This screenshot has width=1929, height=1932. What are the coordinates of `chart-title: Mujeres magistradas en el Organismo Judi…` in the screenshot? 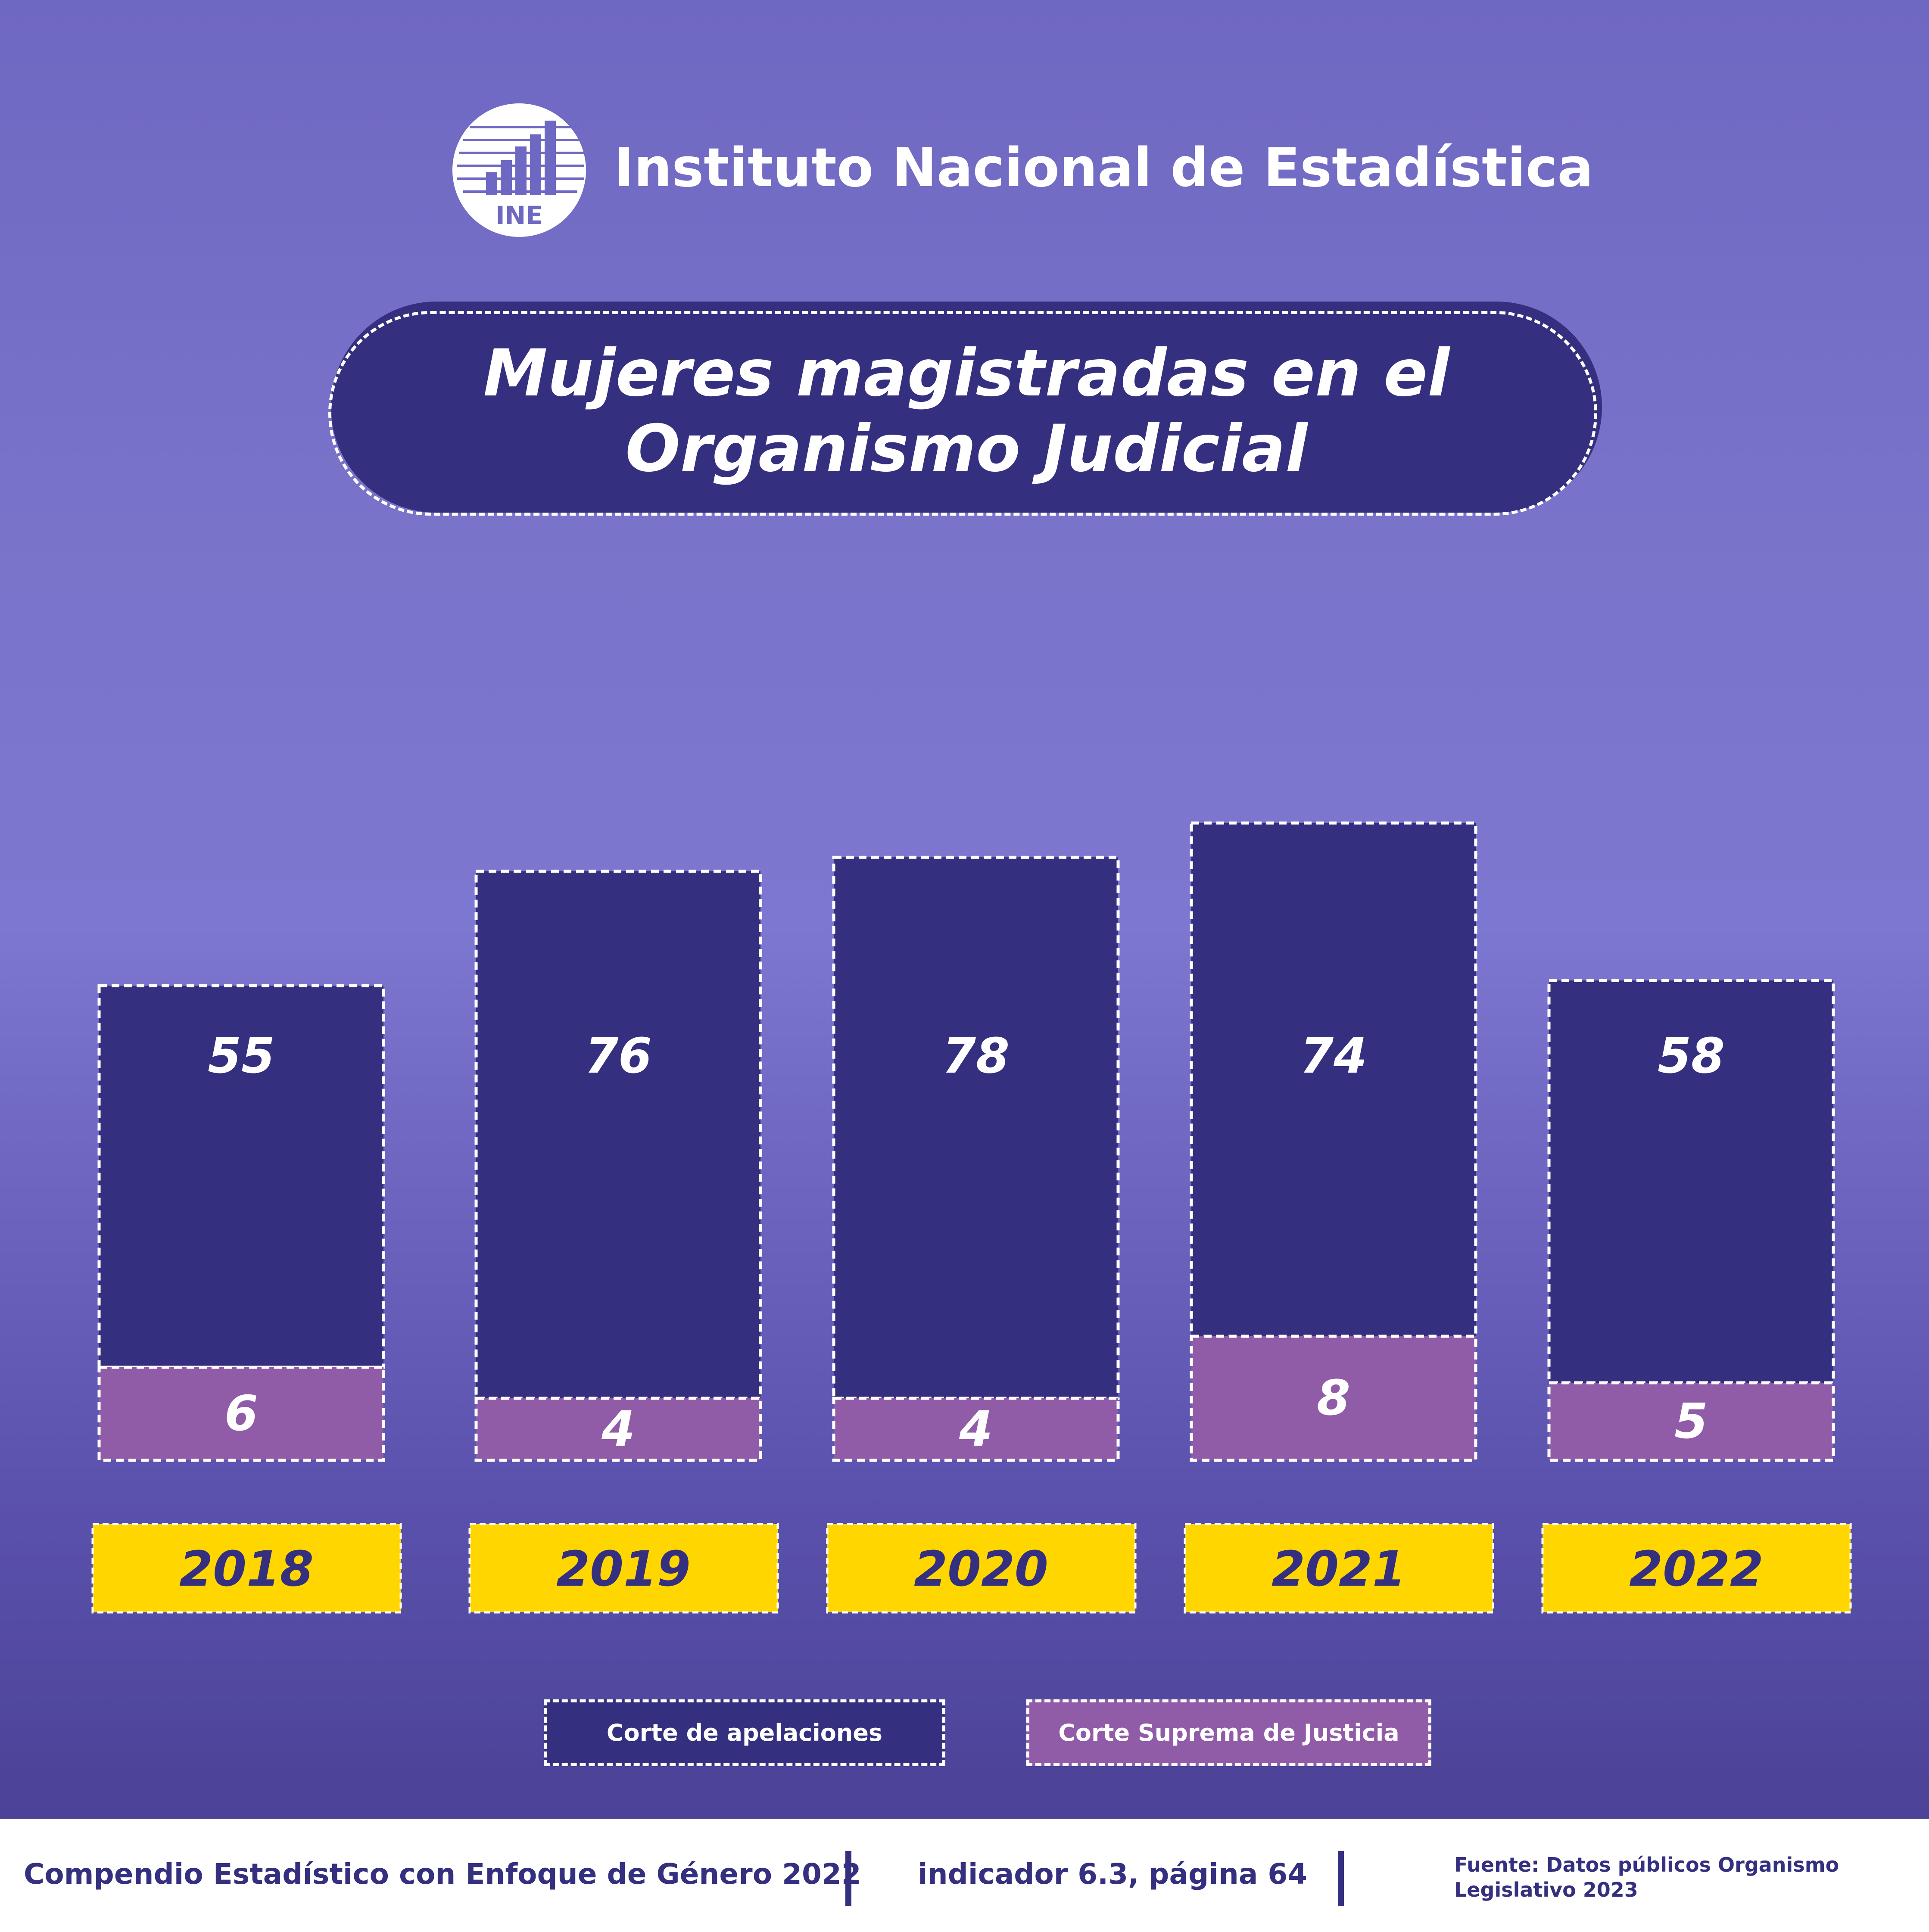 It's located at (966, 412).